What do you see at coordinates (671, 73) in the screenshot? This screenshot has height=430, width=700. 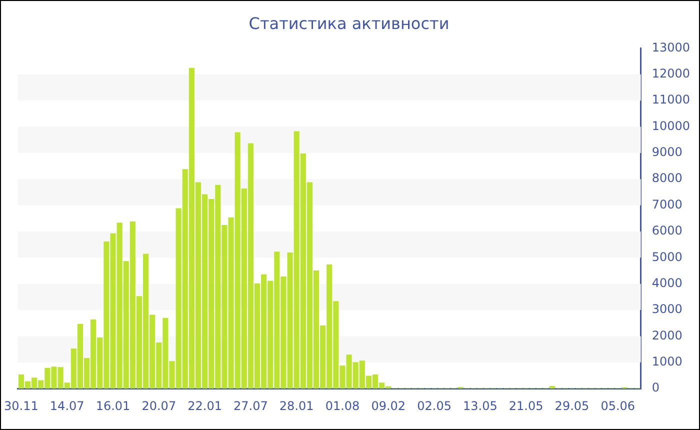 I see `y-tick-label: 12000` at bounding box center [671, 73].